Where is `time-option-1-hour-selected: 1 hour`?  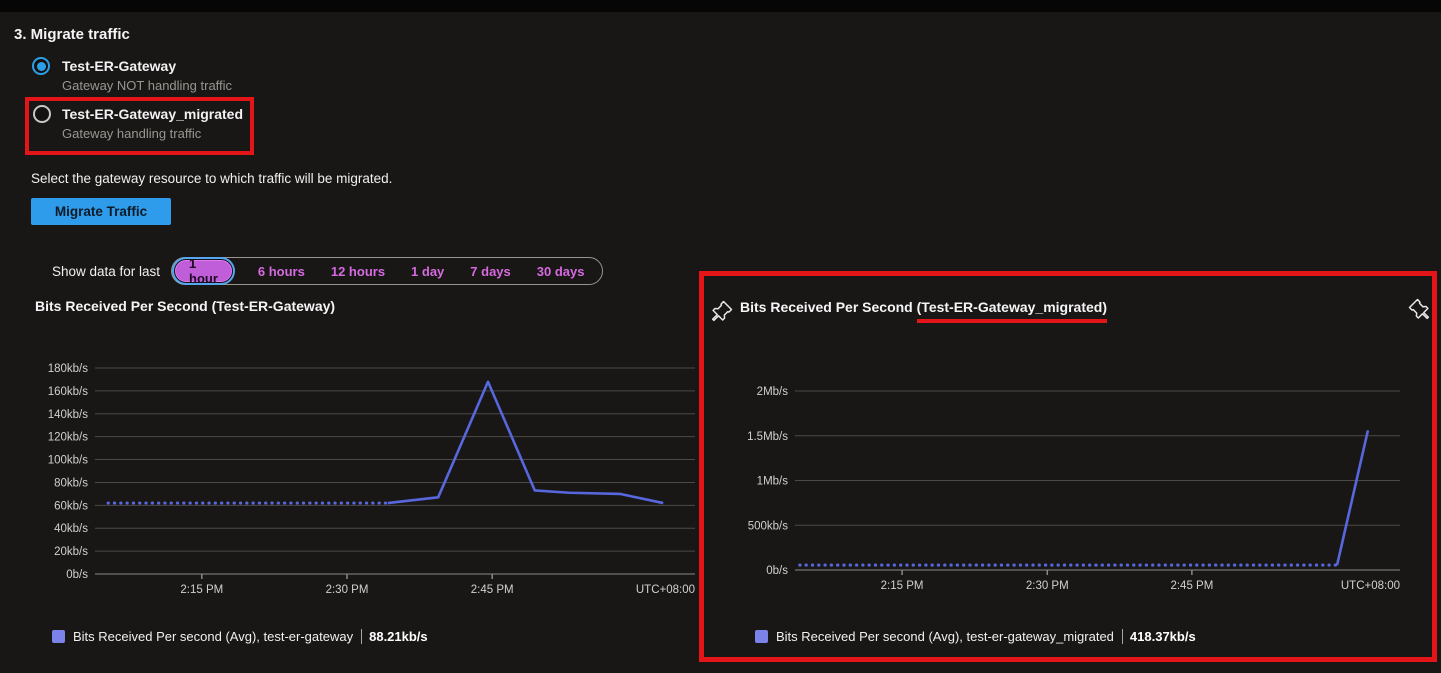 time-option-1-hour-selected: 1 hour is located at coordinates (203, 271).